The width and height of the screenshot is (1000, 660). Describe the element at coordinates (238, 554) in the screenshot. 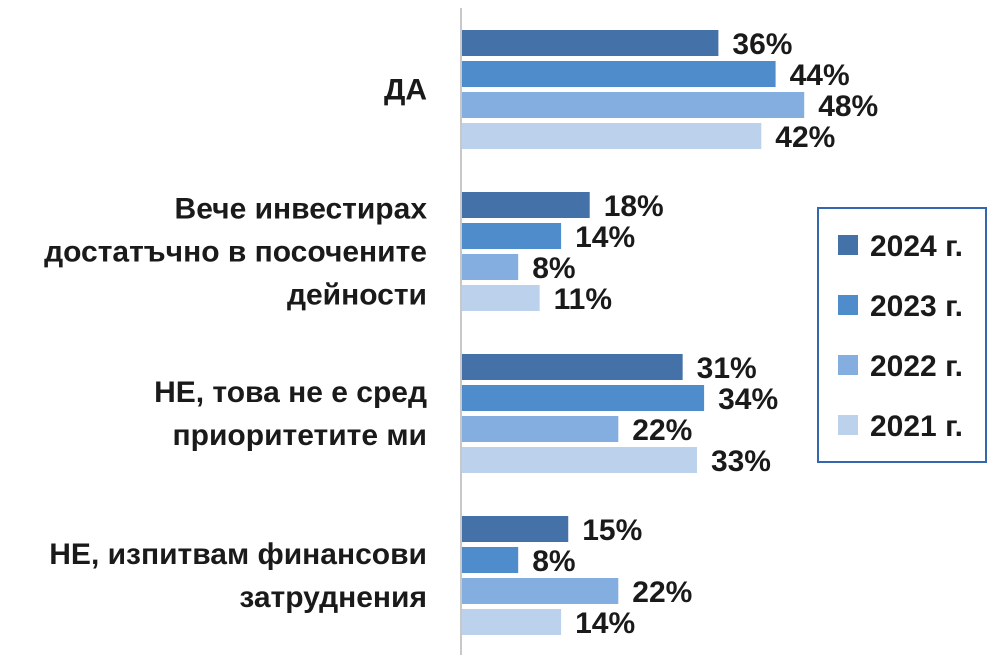

I see `category-label-line: НЕ, изпитвам финансови` at that location.